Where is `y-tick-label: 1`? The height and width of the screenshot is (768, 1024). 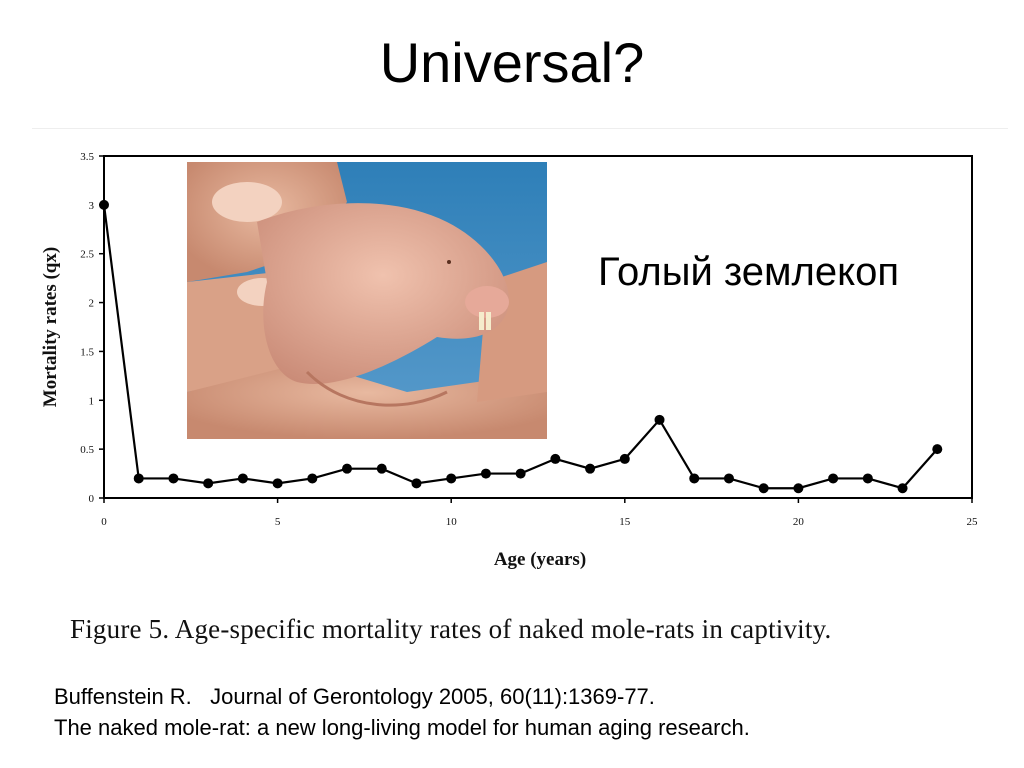
y-tick-label: 1 is located at coordinates (92, 401).